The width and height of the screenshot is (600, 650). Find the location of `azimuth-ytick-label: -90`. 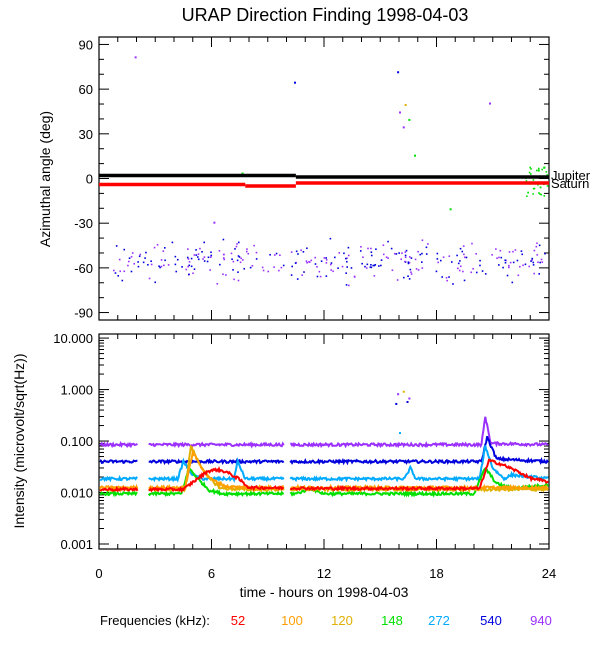

azimuth-ytick-label: -90 is located at coordinates (83, 313).